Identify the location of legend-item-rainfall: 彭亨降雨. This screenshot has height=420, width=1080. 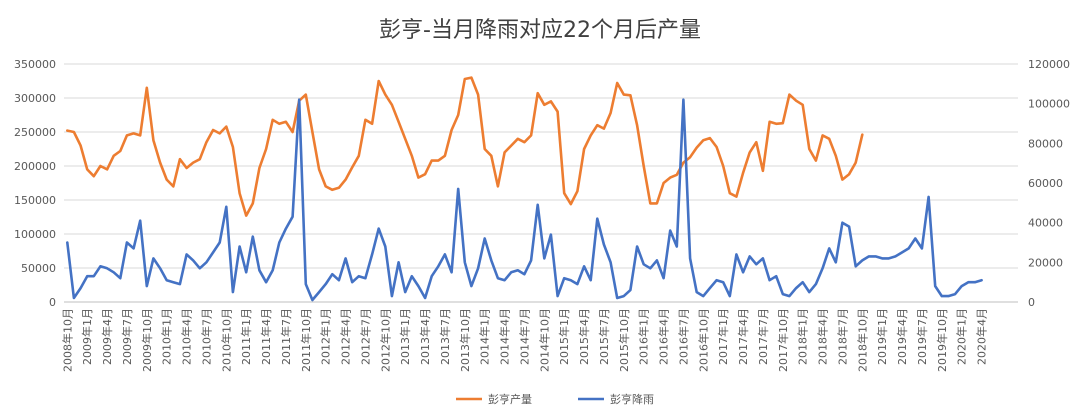
(616, 399).